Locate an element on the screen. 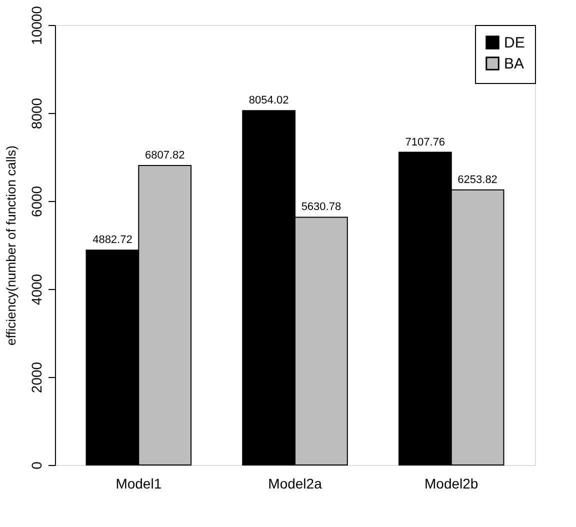 The width and height of the screenshot is (576, 527). legend-label: DE is located at coordinates (514, 43).